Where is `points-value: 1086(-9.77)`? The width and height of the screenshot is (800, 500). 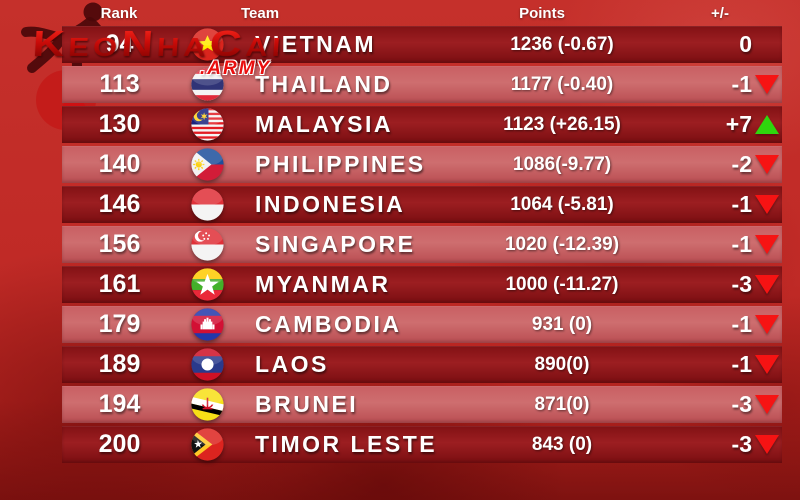 points-value: 1086(-9.77) is located at coordinates (562, 164).